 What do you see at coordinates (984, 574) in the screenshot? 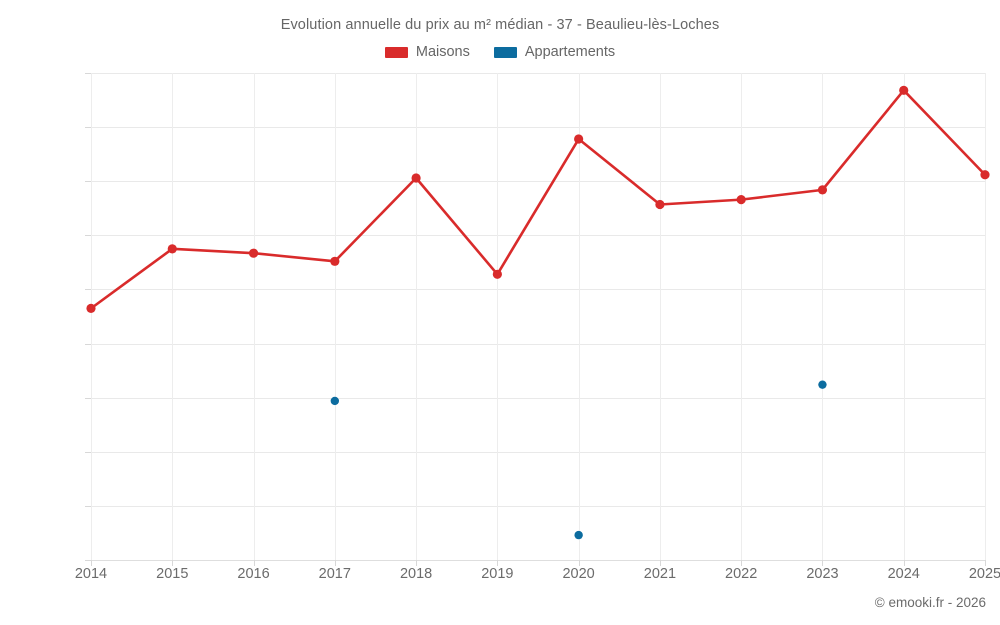
I see `x-axis-tick-label: 2025` at bounding box center [984, 574].